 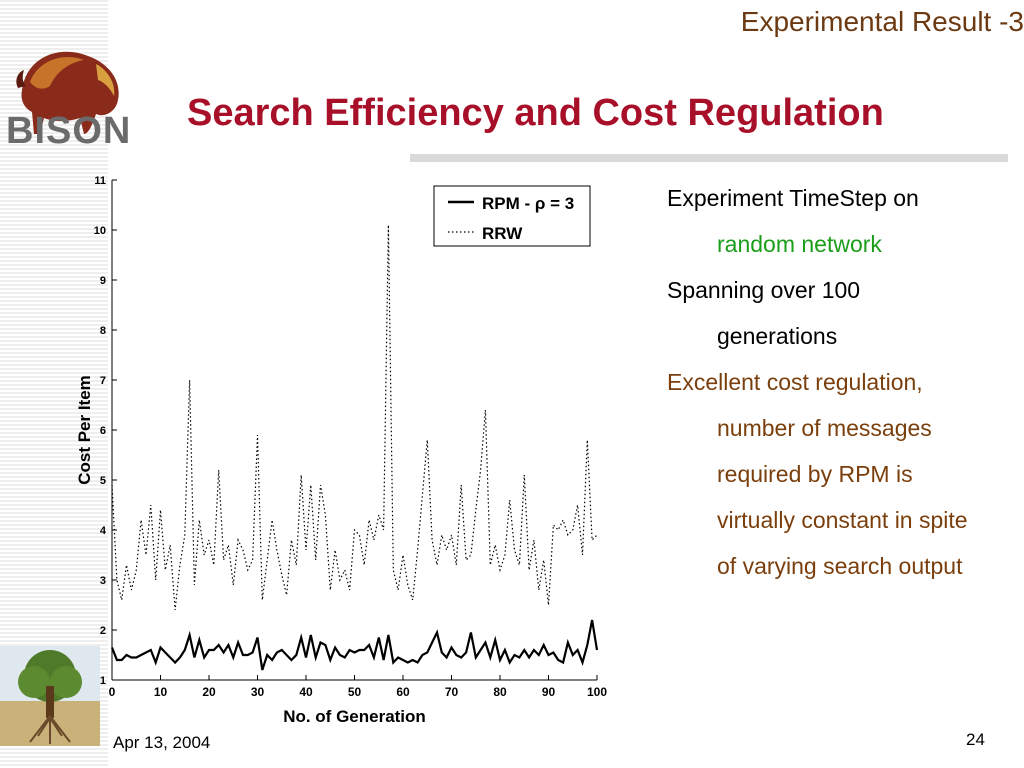 I want to click on bullet-subitem: virtually constant in spite, so click(x=842, y=520).